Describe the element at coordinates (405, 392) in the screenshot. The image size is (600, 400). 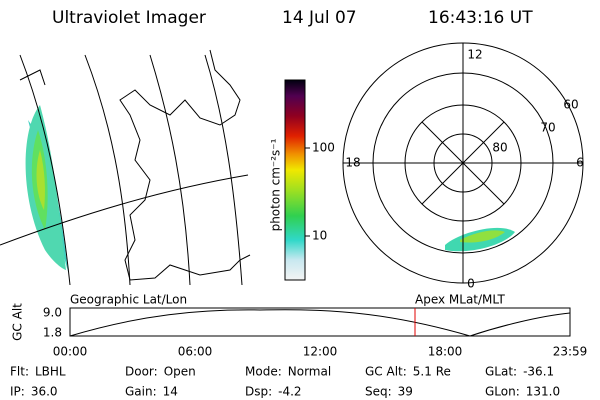
I see `field-value: 39` at that location.